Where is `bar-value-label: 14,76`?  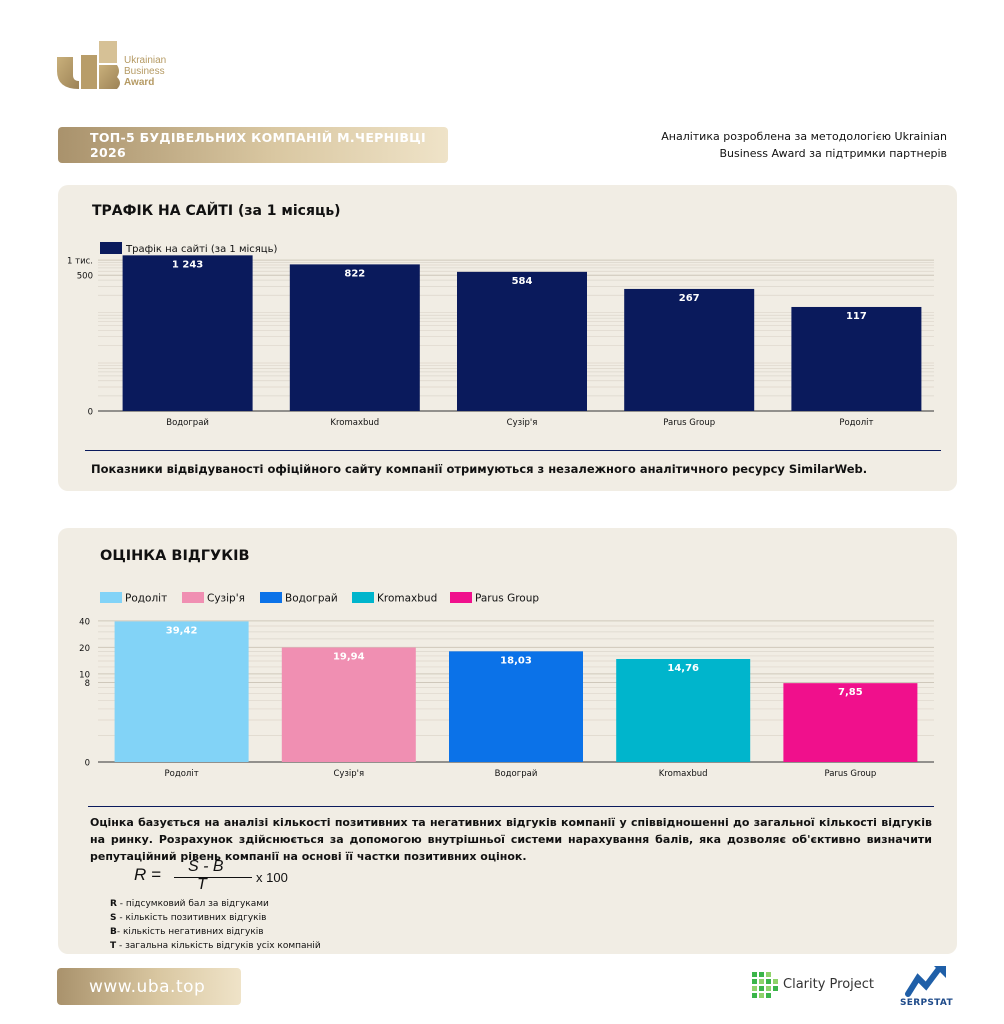 bar-value-label: 14,76 is located at coordinates (683, 668).